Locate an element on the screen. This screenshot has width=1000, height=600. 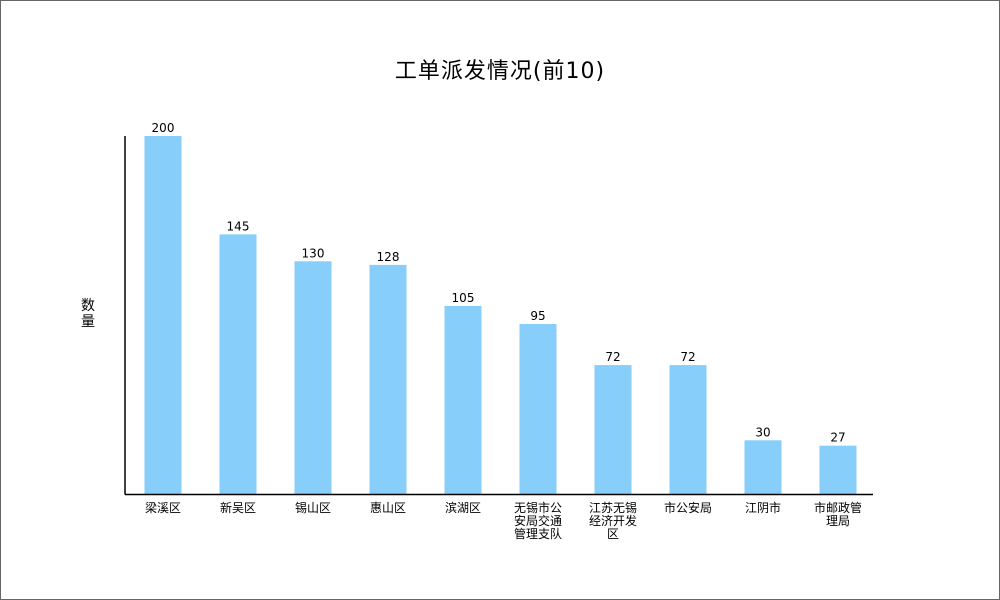
y-axis-label-char: 量 is located at coordinates (88, 322).